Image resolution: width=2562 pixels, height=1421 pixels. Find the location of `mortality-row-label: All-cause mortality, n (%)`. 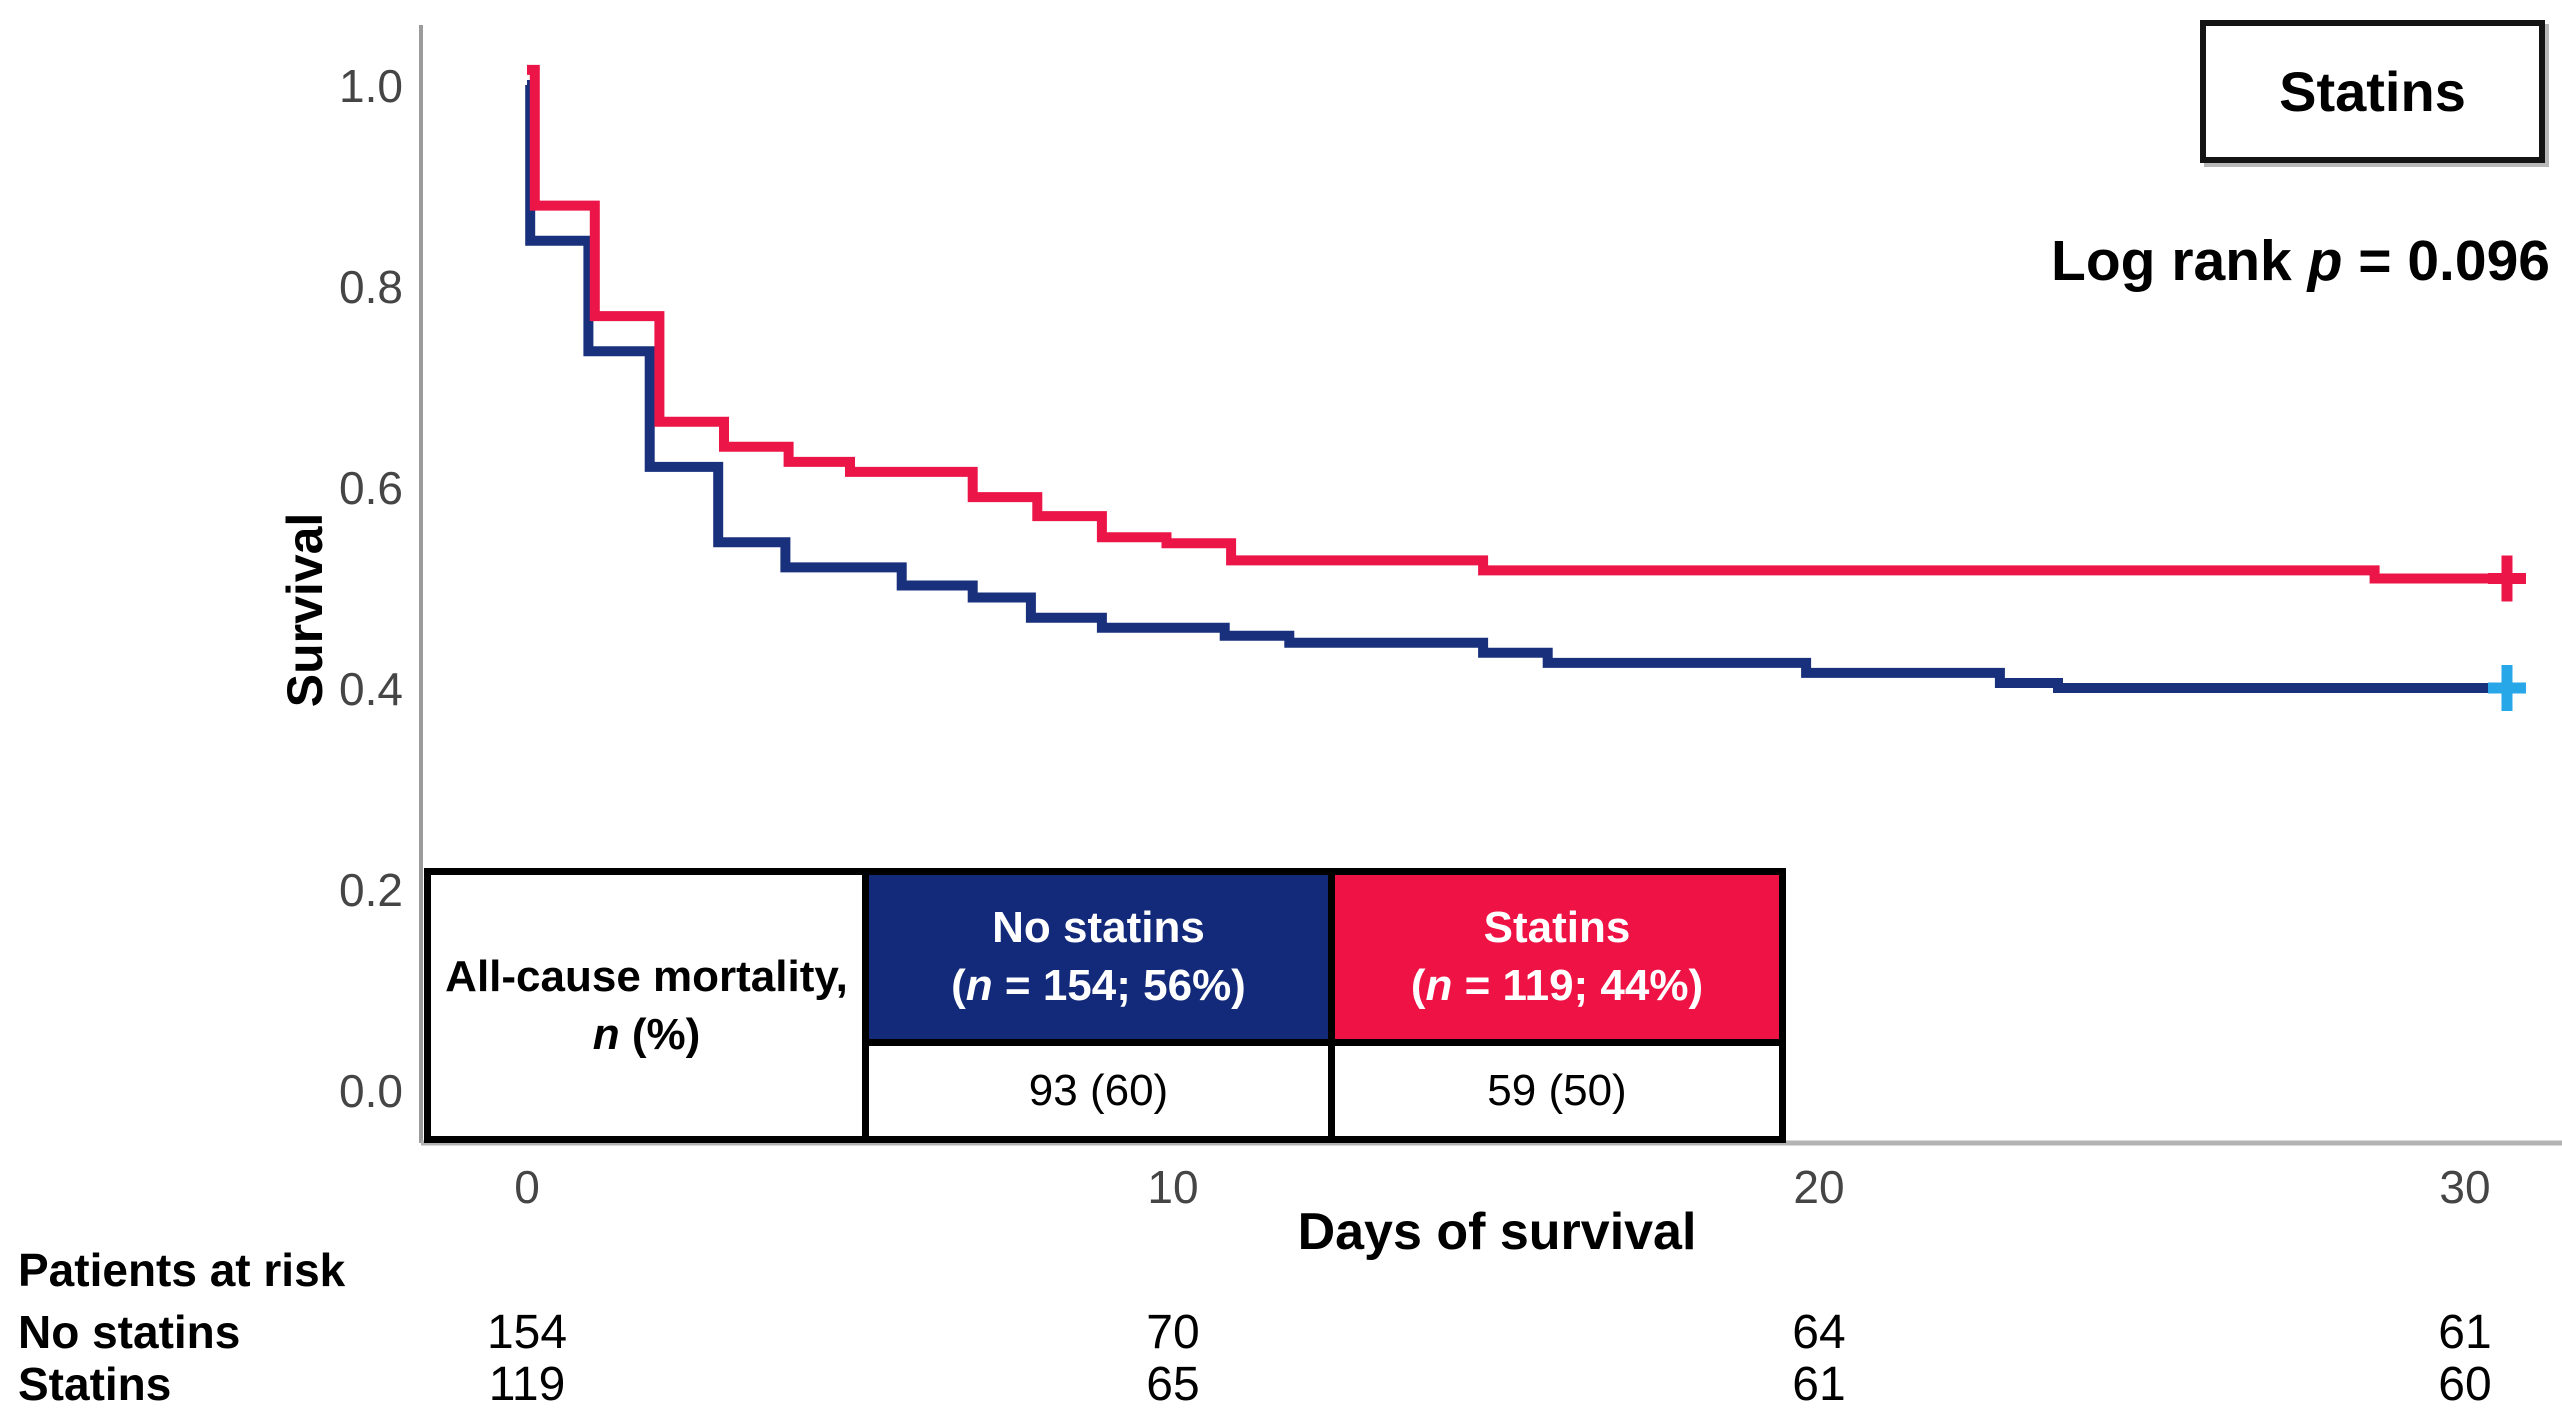

mortality-row-label: All-cause mortality, n (%) is located at coordinates (646, 1005).